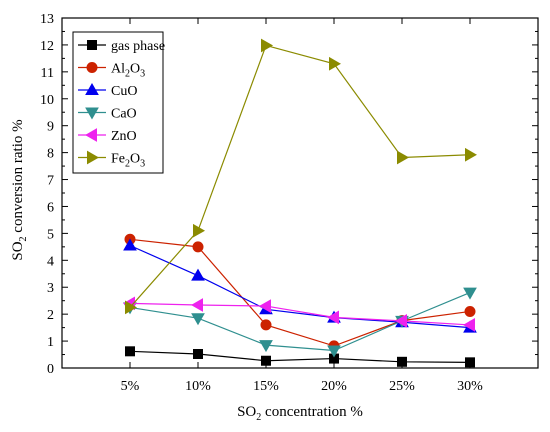 This screenshot has width=550, height=432. I want to click on y-tick-label: 0, so click(50, 369).